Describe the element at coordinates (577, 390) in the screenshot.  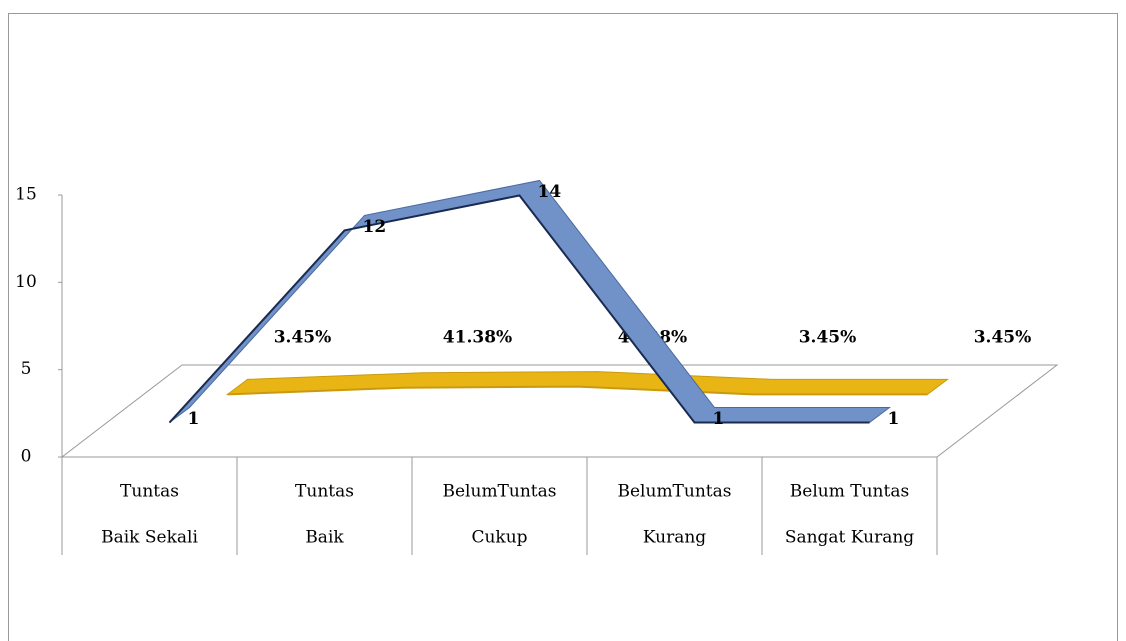
I see `line` at that location.